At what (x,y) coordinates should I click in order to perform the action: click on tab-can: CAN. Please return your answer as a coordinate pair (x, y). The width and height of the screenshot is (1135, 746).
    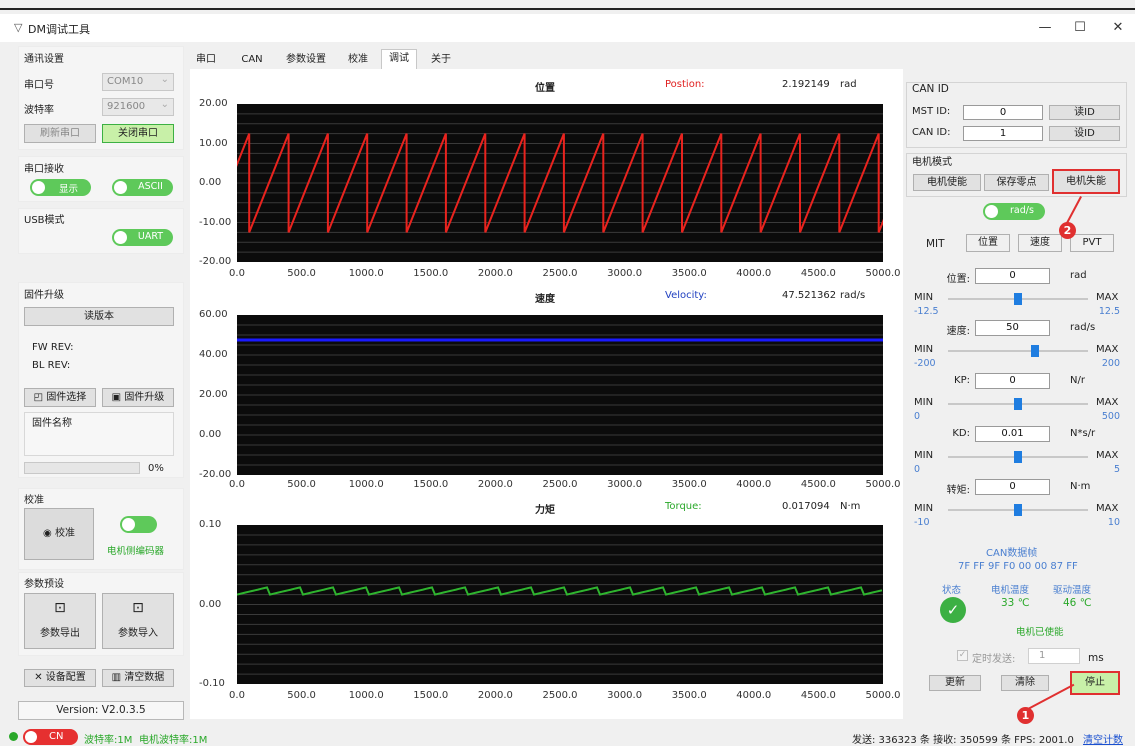
    Looking at the image, I should click on (252, 59).